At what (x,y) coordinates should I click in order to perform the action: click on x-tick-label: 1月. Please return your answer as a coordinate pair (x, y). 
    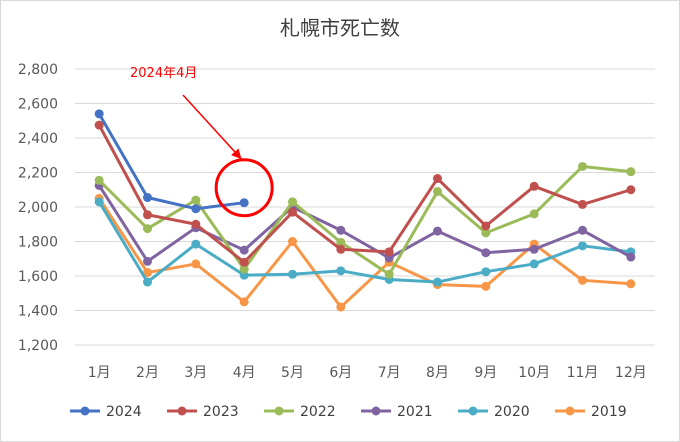
    Looking at the image, I should click on (99, 373).